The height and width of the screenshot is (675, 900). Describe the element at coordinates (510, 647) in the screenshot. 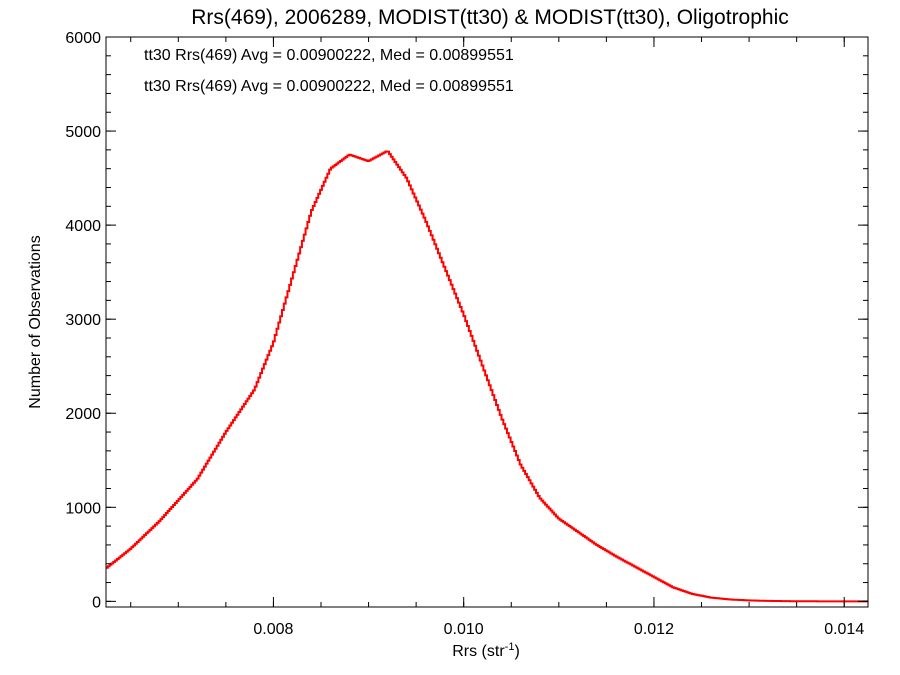

I see `x-axis-label-superscript: -1` at that location.